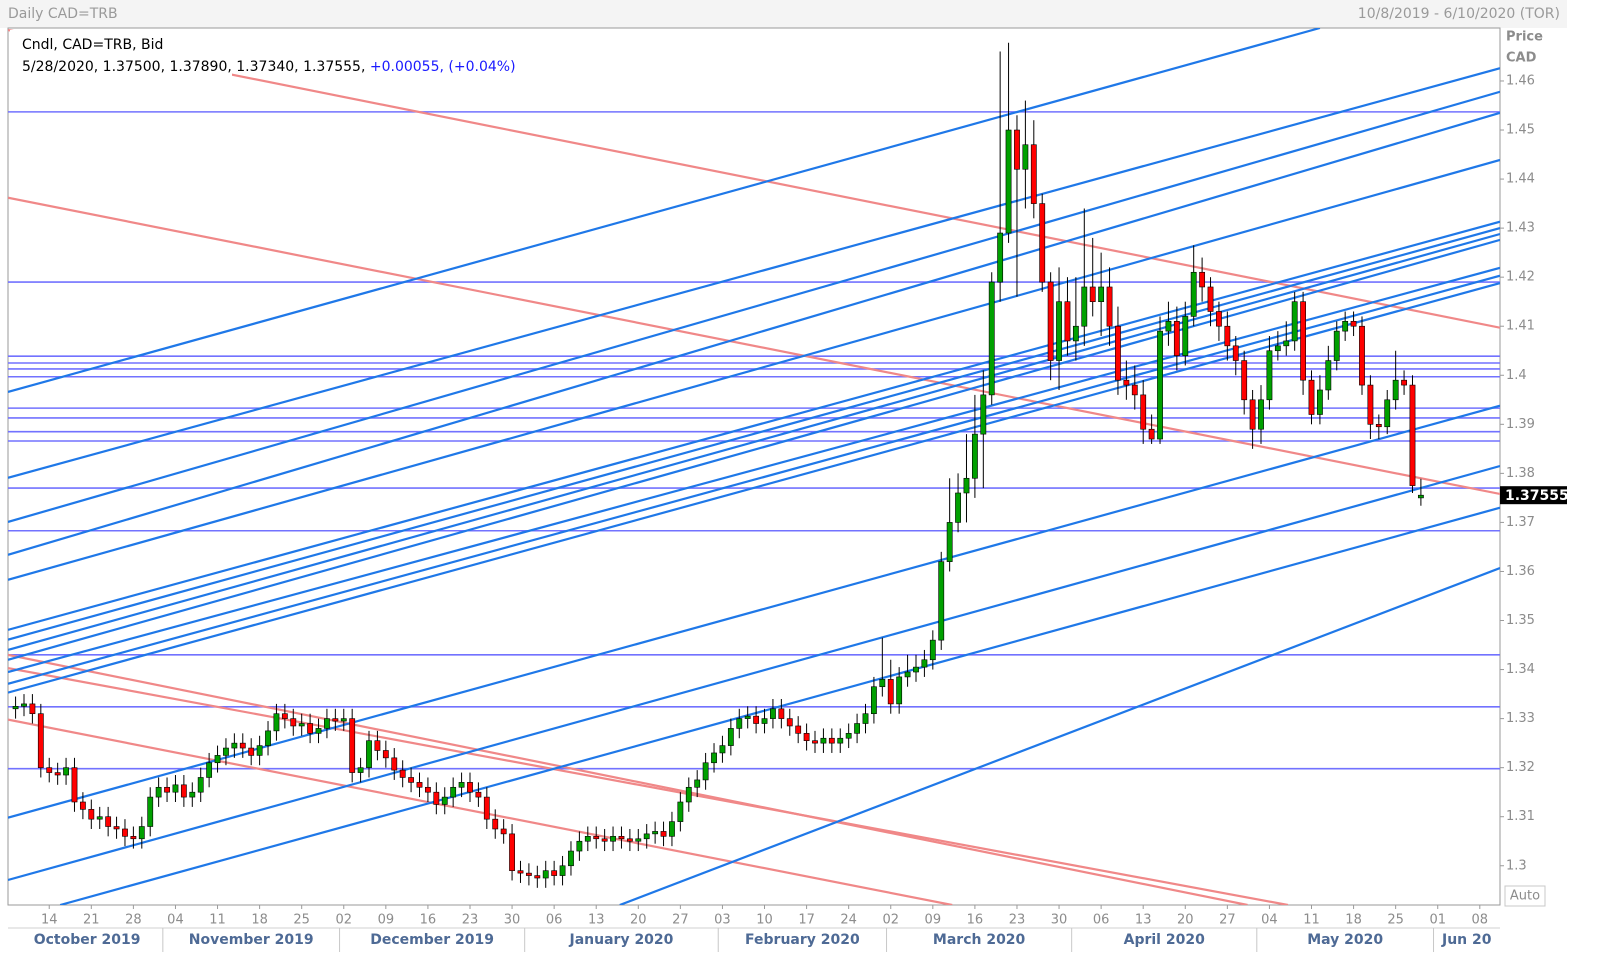 The image size is (1600, 976). Describe the element at coordinates (722, 920) in the screenshot. I see `x-tick-label: 03` at that location.